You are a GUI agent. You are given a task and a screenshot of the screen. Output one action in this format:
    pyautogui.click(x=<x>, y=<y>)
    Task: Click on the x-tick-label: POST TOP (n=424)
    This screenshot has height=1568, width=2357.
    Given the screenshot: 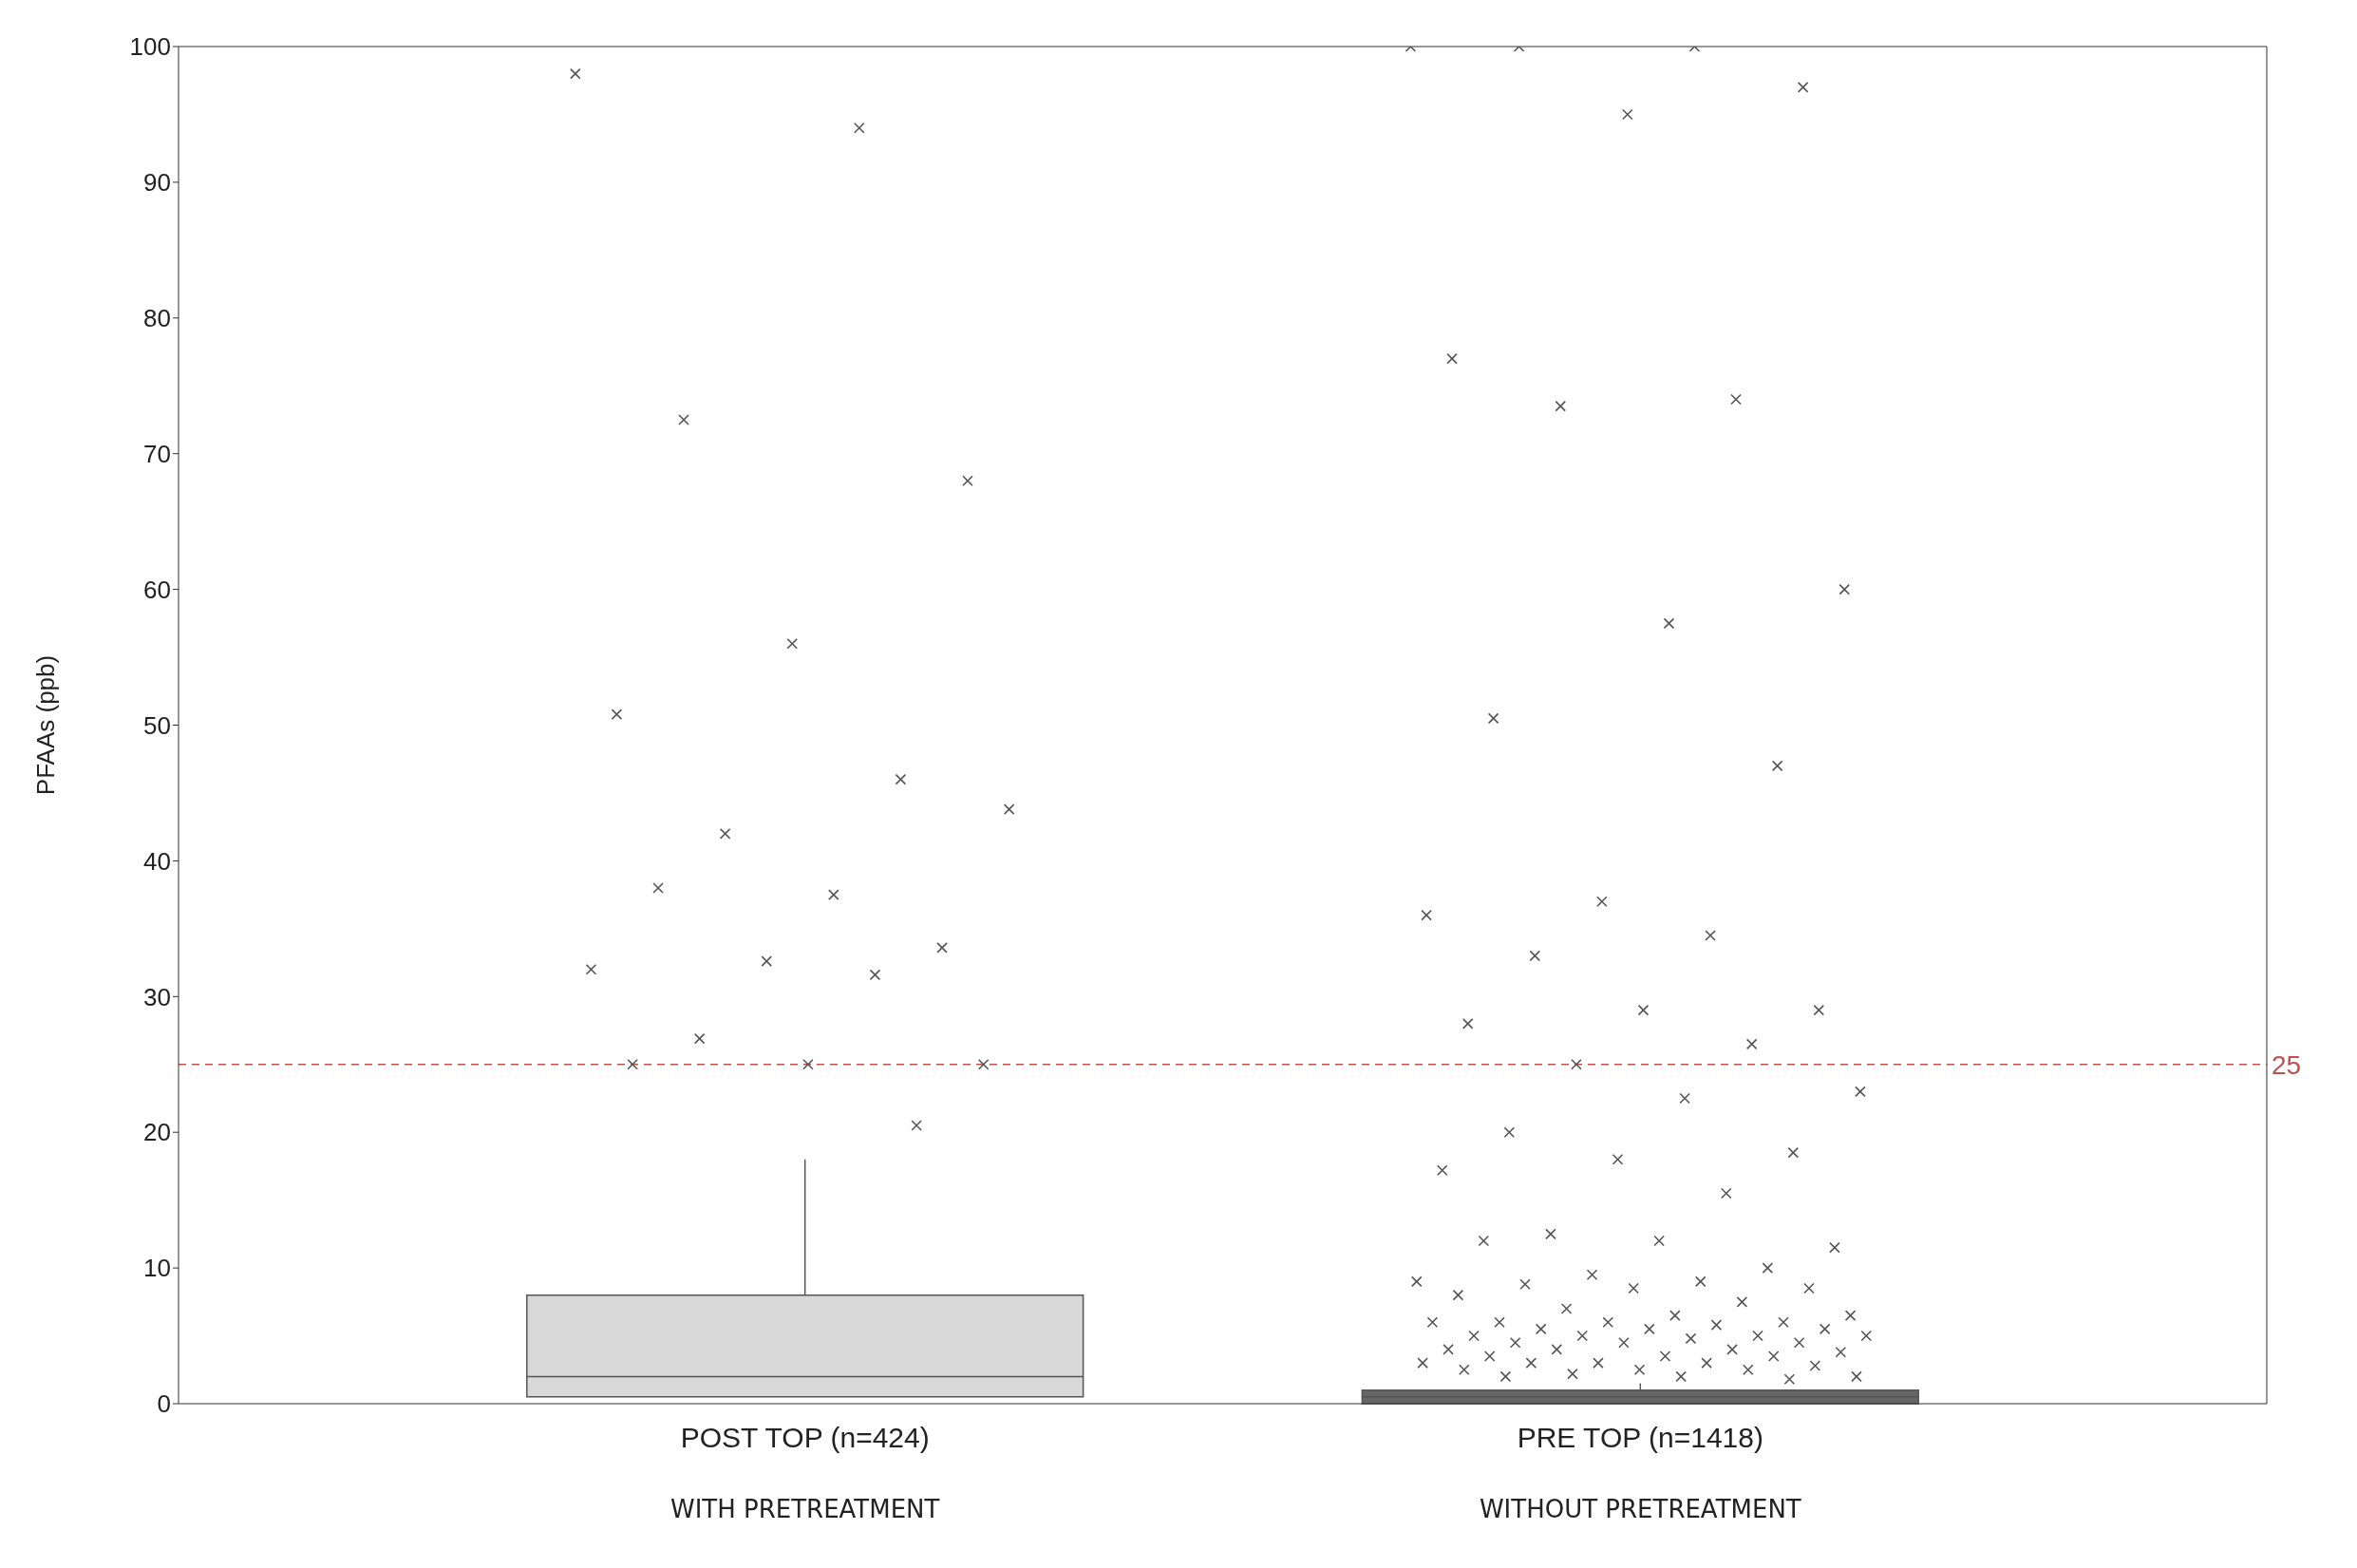 What is the action you would take?
    pyautogui.click(x=805, y=1437)
    